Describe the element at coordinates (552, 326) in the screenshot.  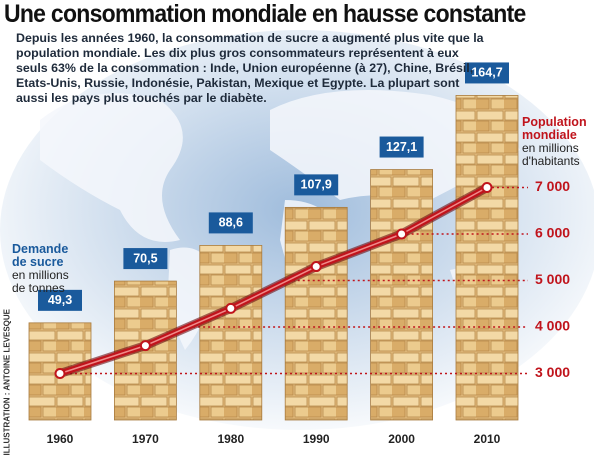
I see `y2-tick-label: 4 000` at that location.